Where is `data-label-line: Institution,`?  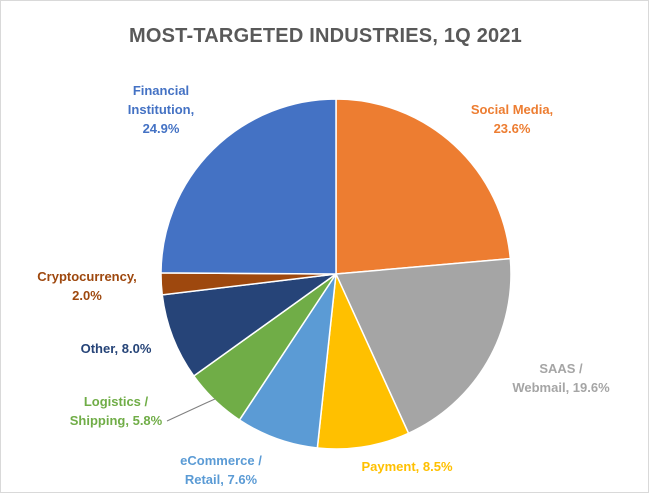
data-label-line: Institution, is located at coordinates (161, 109).